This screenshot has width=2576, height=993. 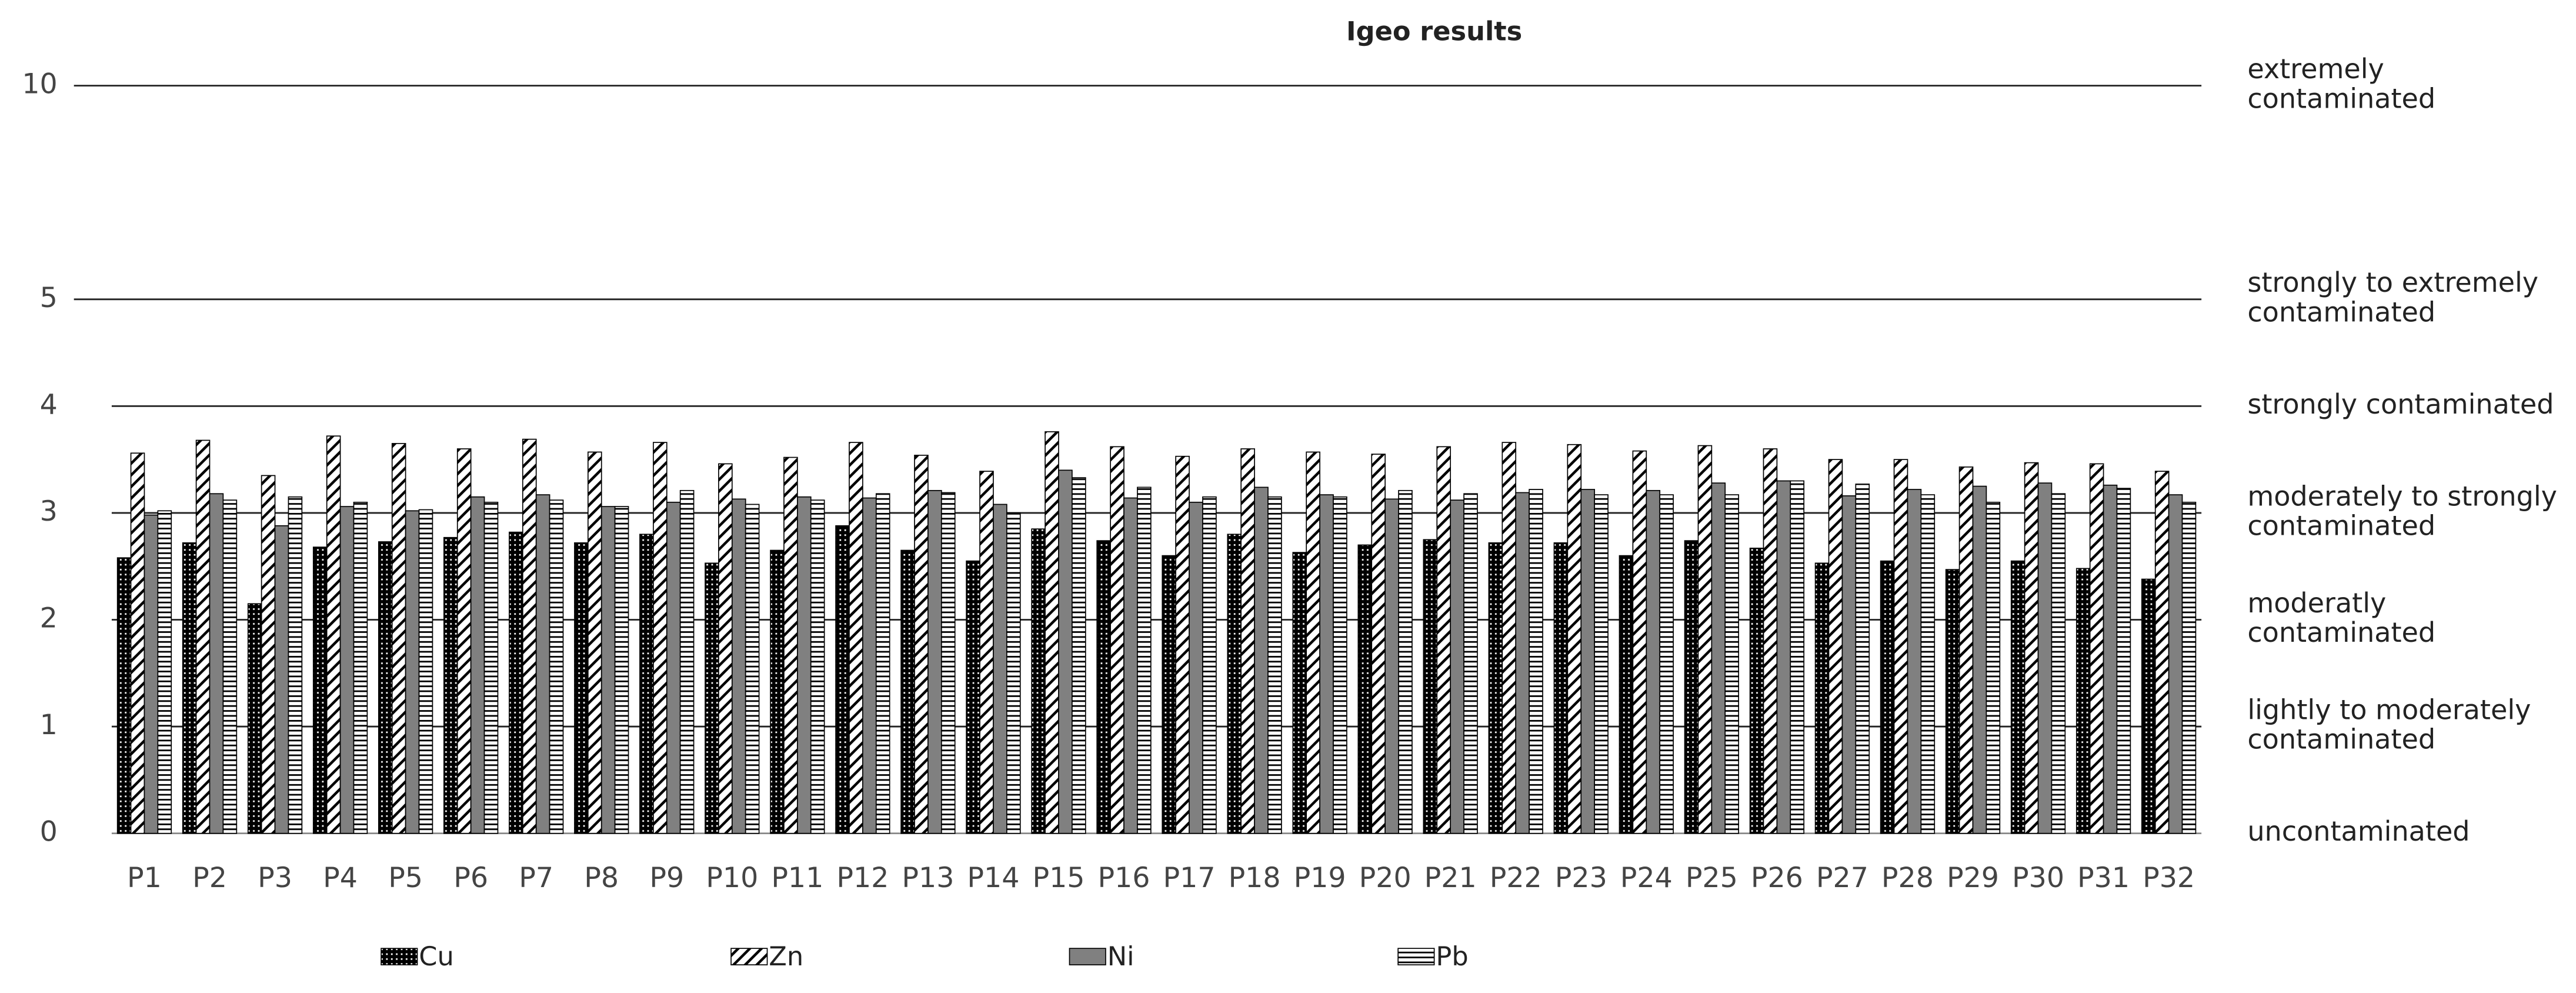 I want to click on x-tick-label: P22, so click(x=1516, y=878).